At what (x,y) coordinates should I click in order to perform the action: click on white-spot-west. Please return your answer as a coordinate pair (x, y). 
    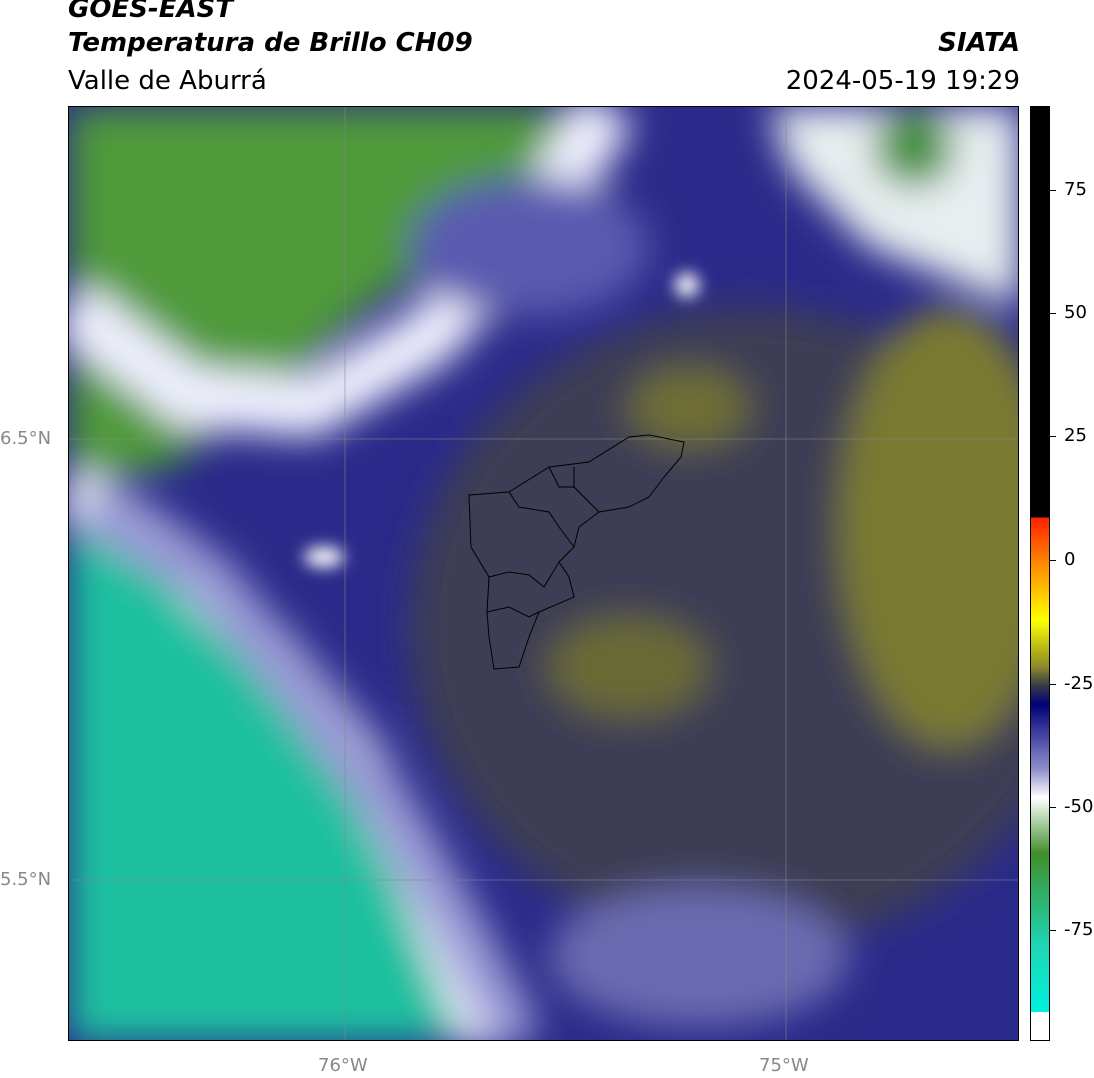
    Looking at the image, I should click on (324, 557).